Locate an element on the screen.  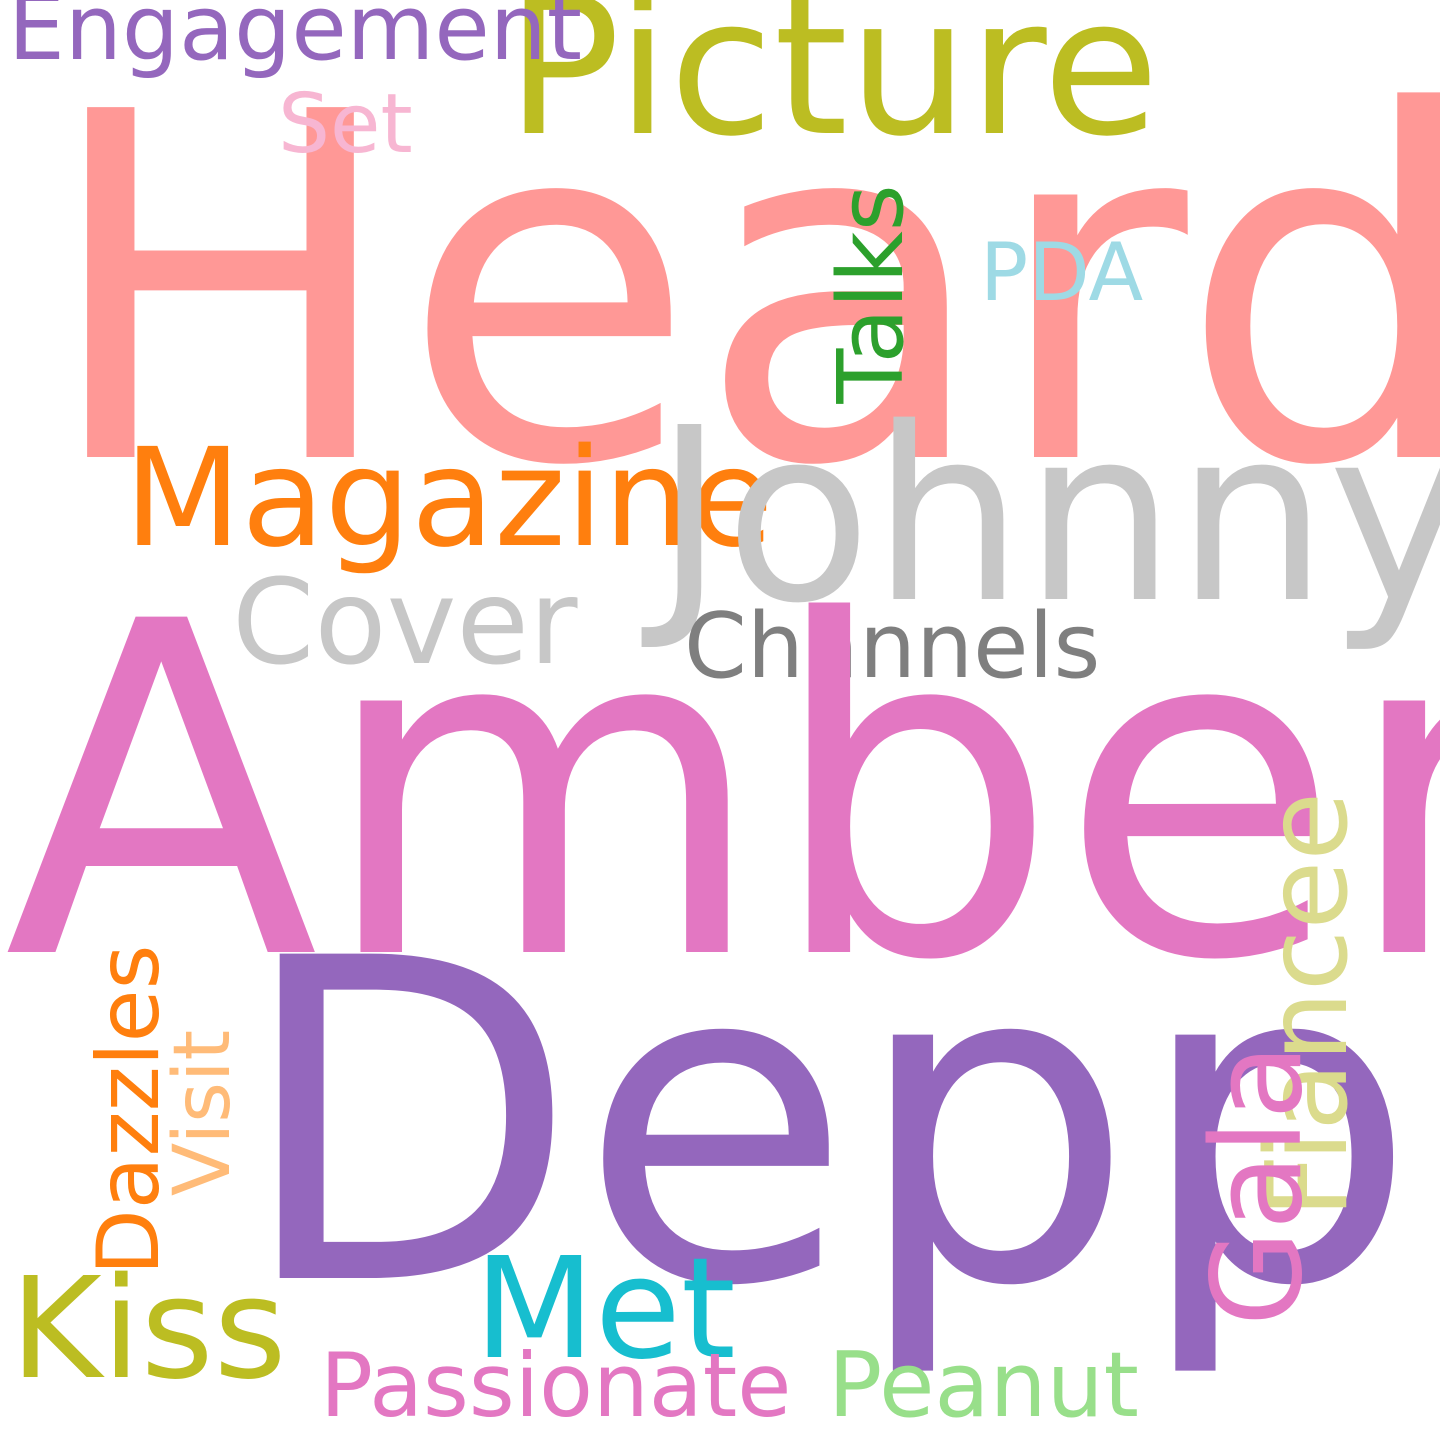
word-cover: Cover is located at coordinates (405, 622).